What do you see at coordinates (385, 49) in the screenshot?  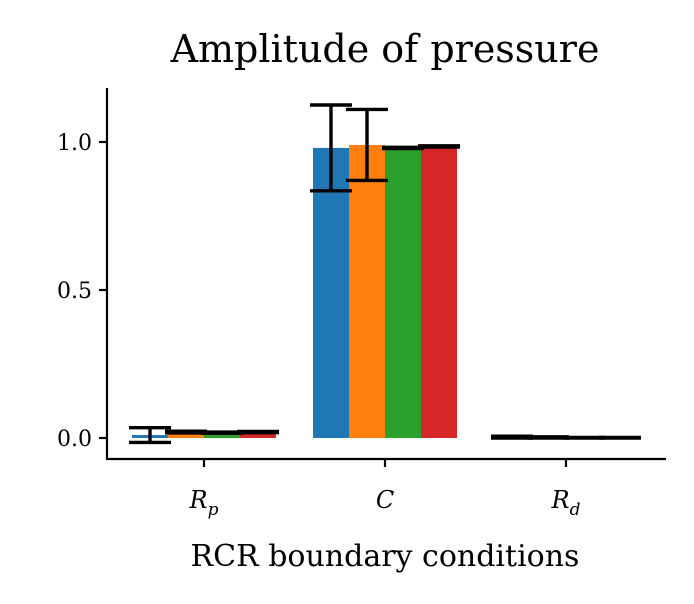 I see `chart-title: Amplitude of pressure` at bounding box center [385, 49].